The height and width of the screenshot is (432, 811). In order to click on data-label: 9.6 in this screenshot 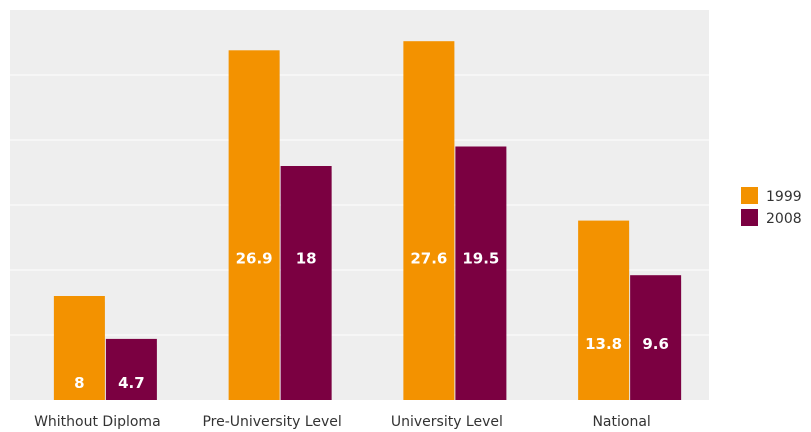, I will do `click(655, 344)`.